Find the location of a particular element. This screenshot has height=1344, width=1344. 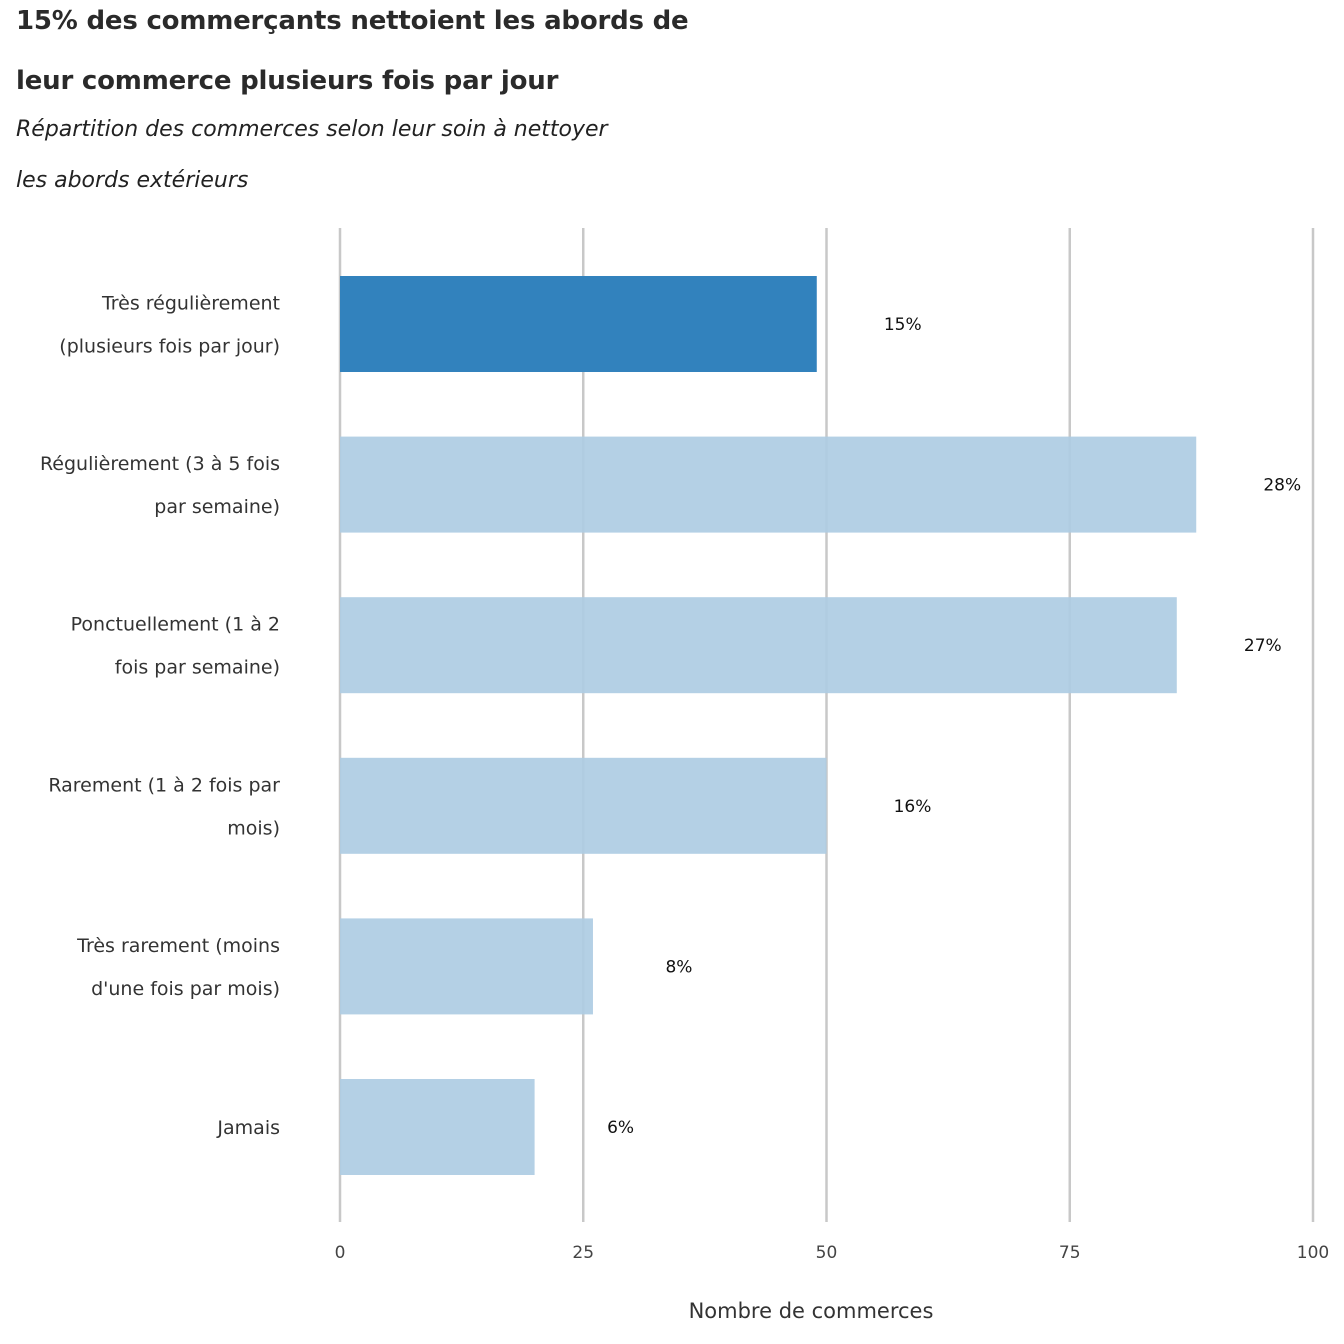

bar-value-label-2: 27% is located at coordinates (1263, 646).